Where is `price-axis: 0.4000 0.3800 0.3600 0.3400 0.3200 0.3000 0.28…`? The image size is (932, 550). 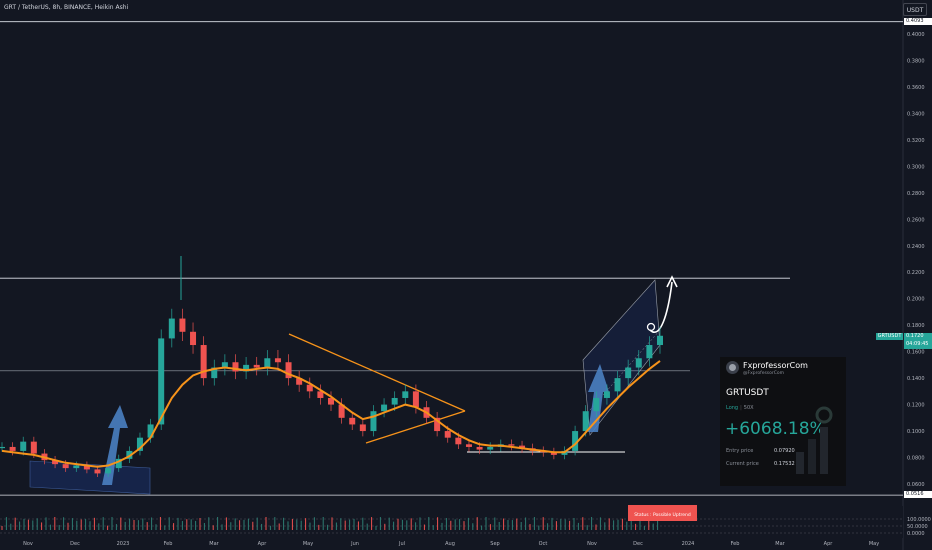 price-axis: 0.4000 0.3800 0.3600 0.3400 0.3200 0.3000 0.28… is located at coordinates (913, 275).